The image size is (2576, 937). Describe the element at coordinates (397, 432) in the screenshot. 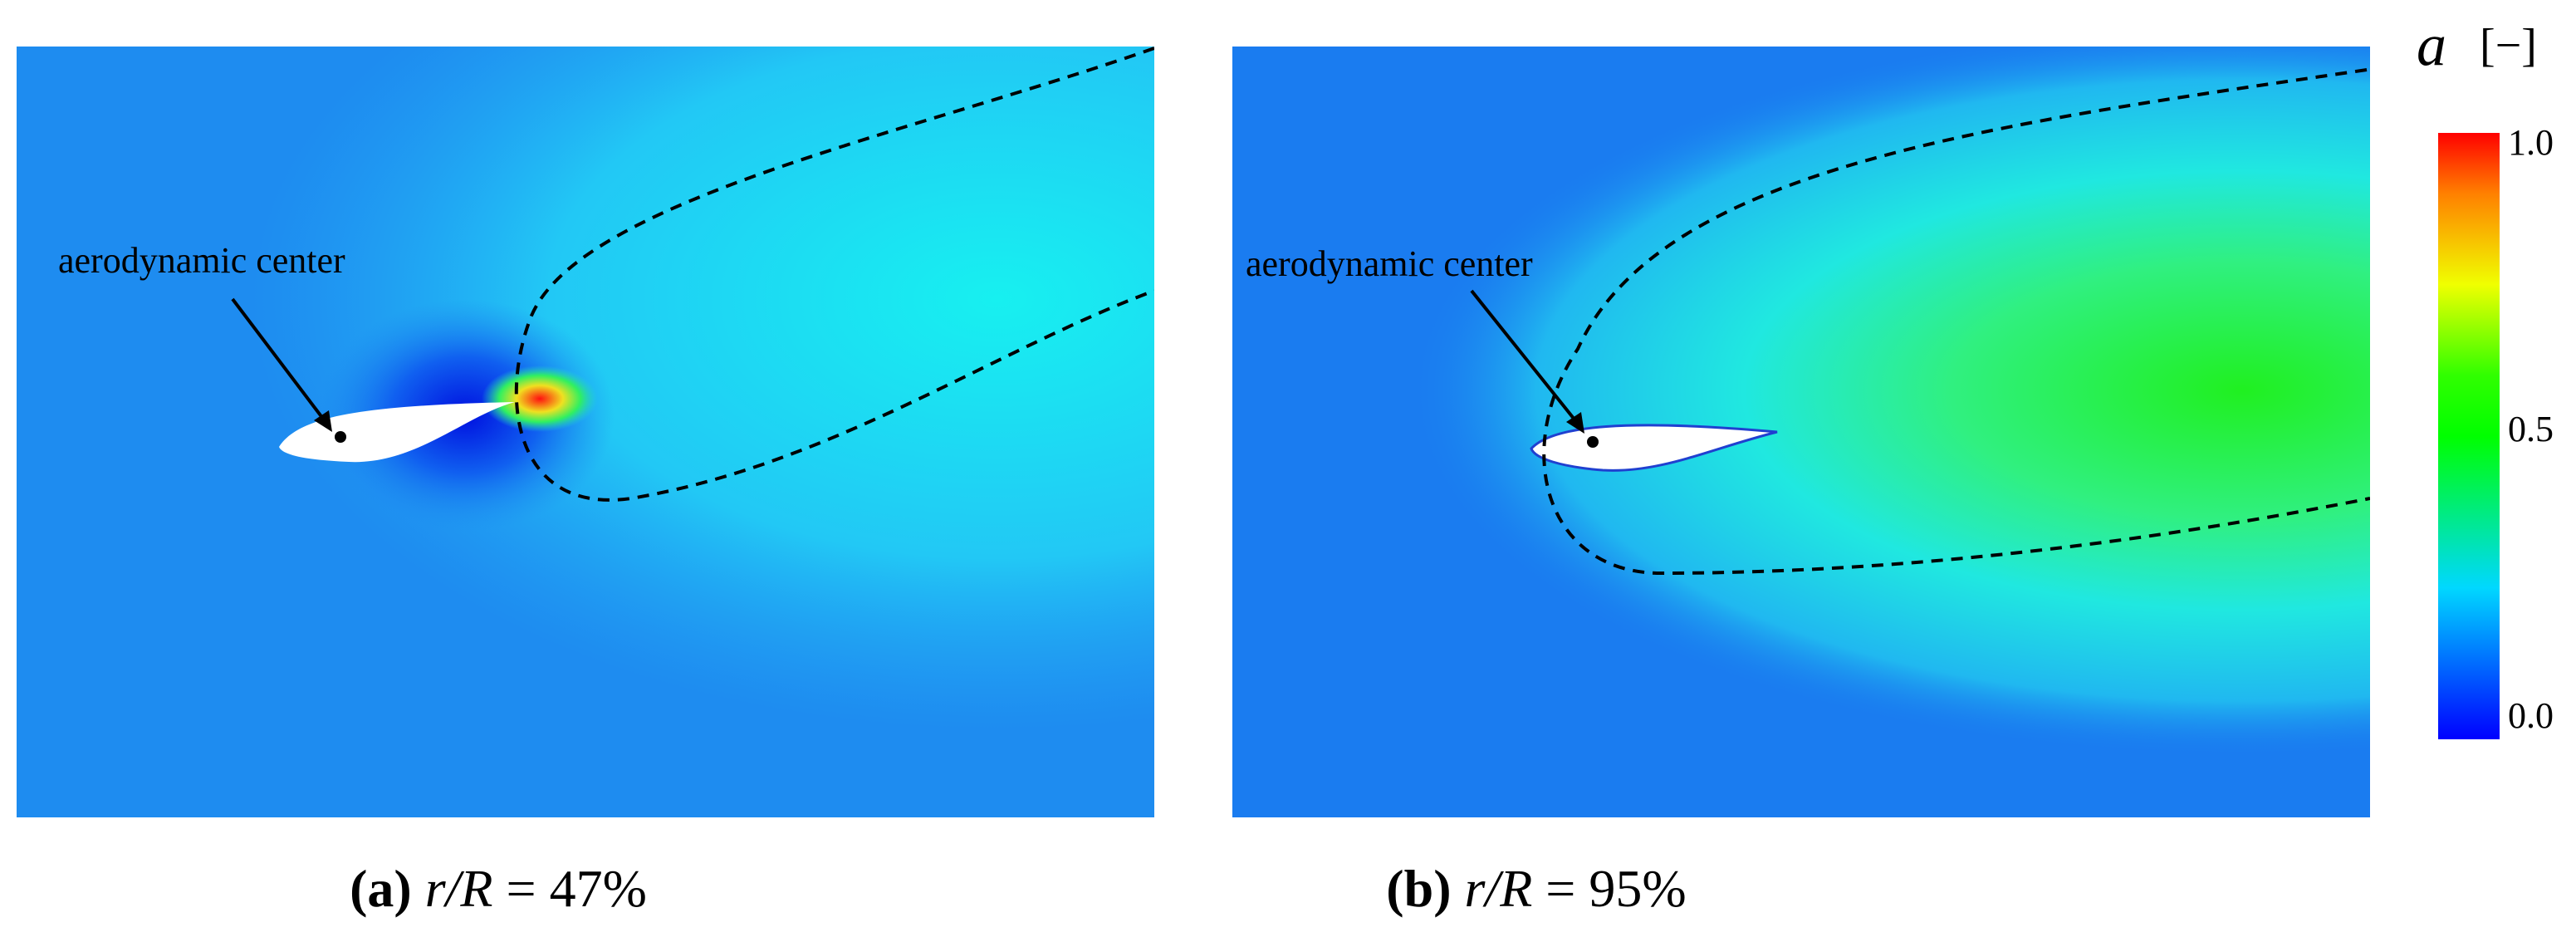

I see `airfoil` at that location.